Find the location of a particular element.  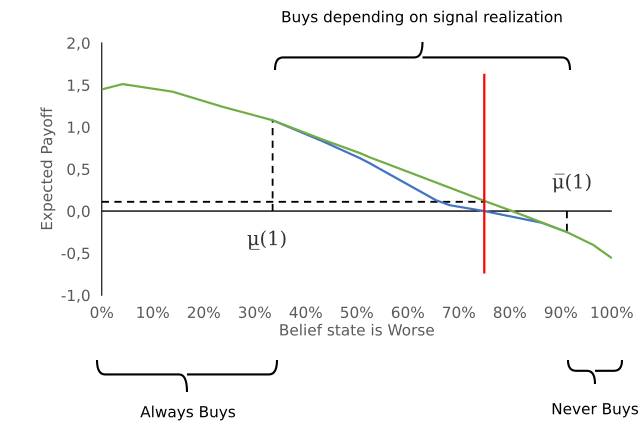

annotation: μ̲(1) is located at coordinates (267, 240).